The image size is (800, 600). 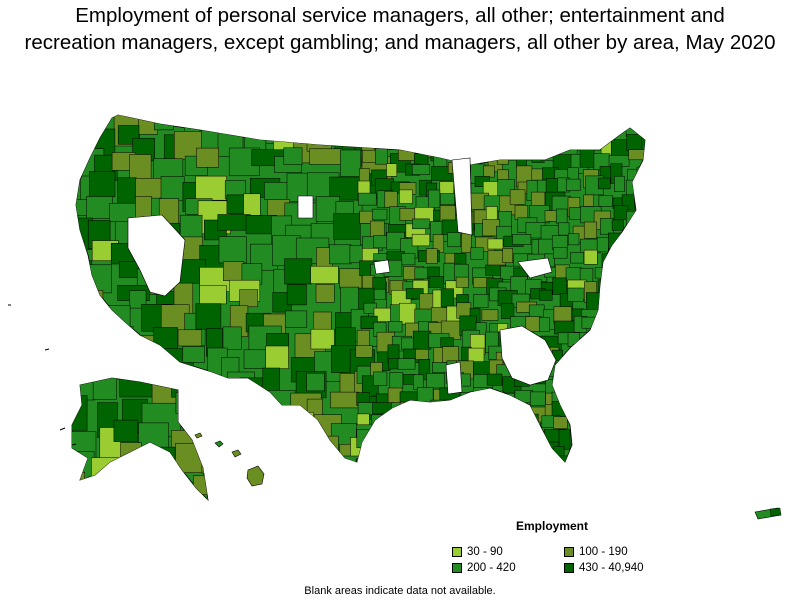 I want to click on aleutian-islands, so click(x=42, y=375).